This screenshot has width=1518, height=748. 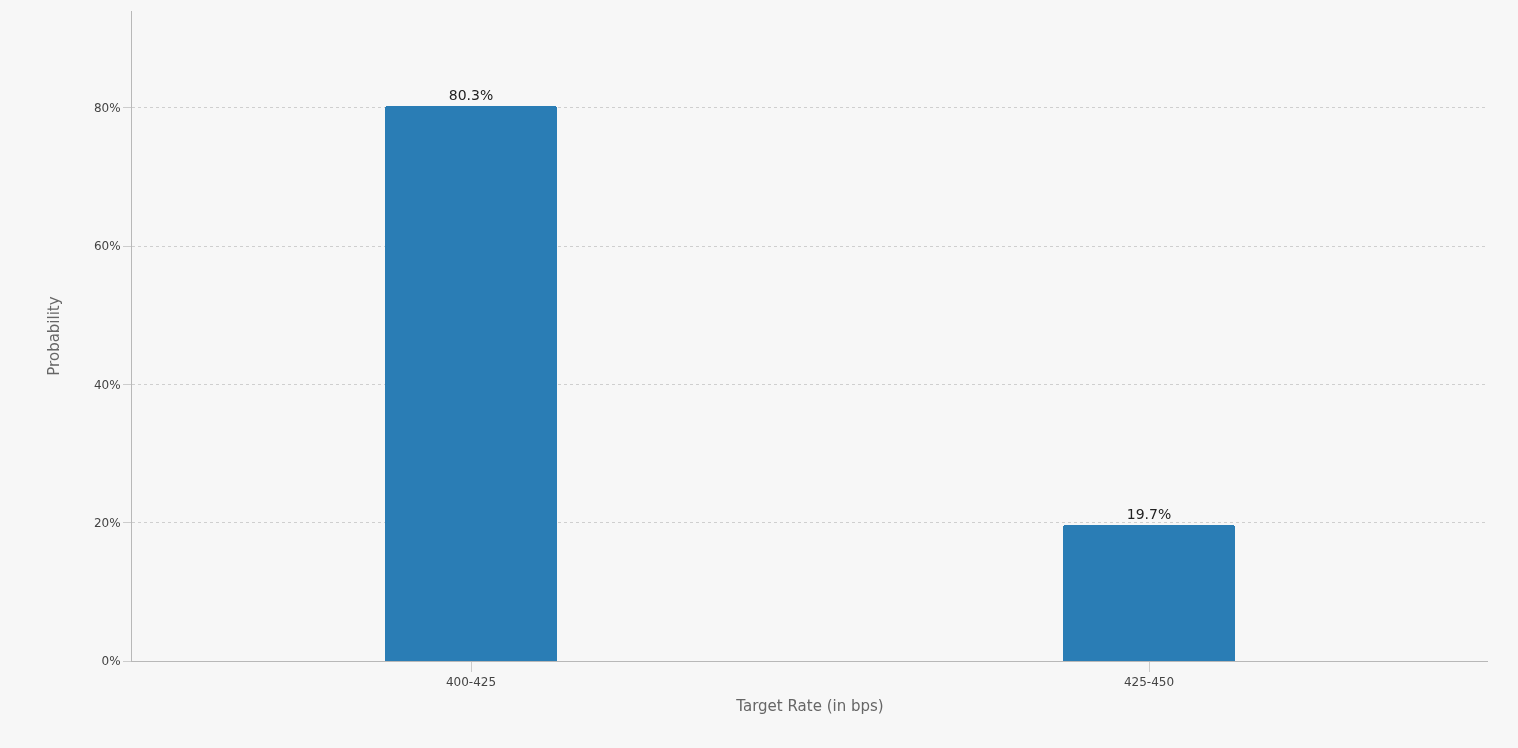 What do you see at coordinates (471, 682) in the screenshot?
I see `x-tick-label: 400-425` at bounding box center [471, 682].